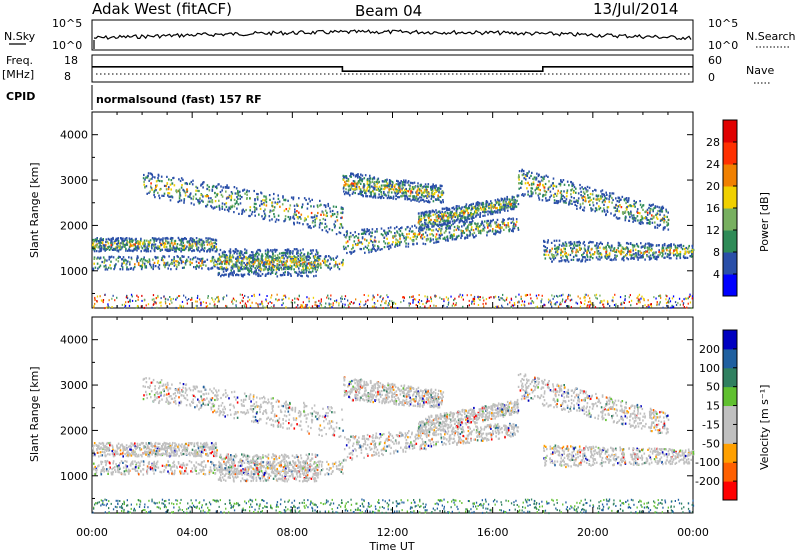  I want to click on cpid-label: CPID, so click(20, 96).